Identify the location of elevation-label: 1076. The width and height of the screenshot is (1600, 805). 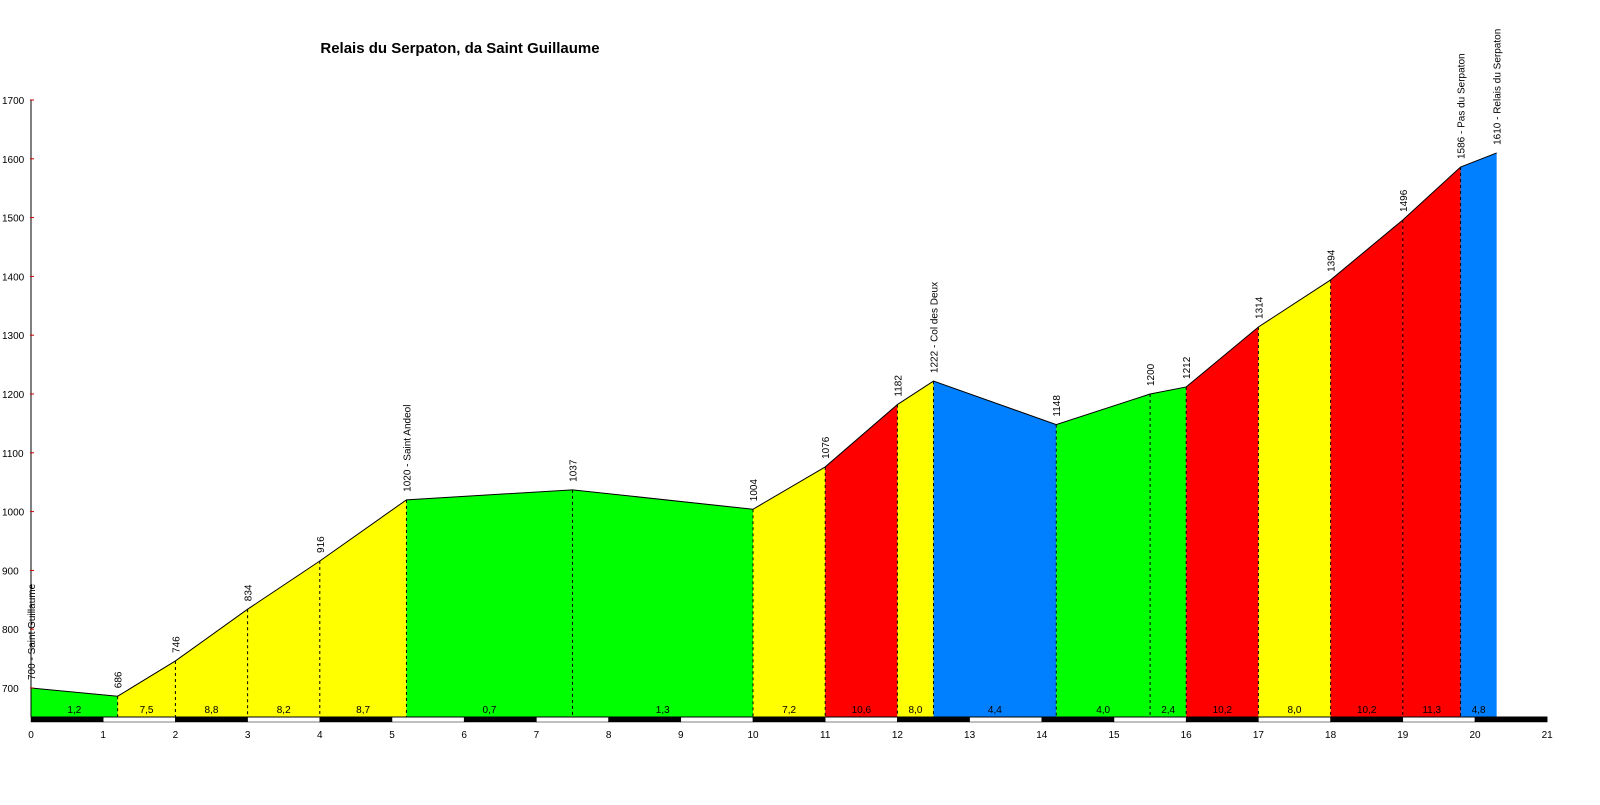
(826, 447).